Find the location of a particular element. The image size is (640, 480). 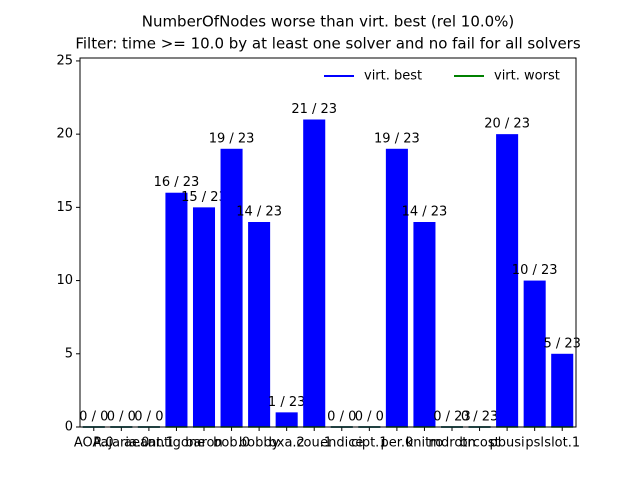

x-tick-label: endice is located at coordinates (341, 443).